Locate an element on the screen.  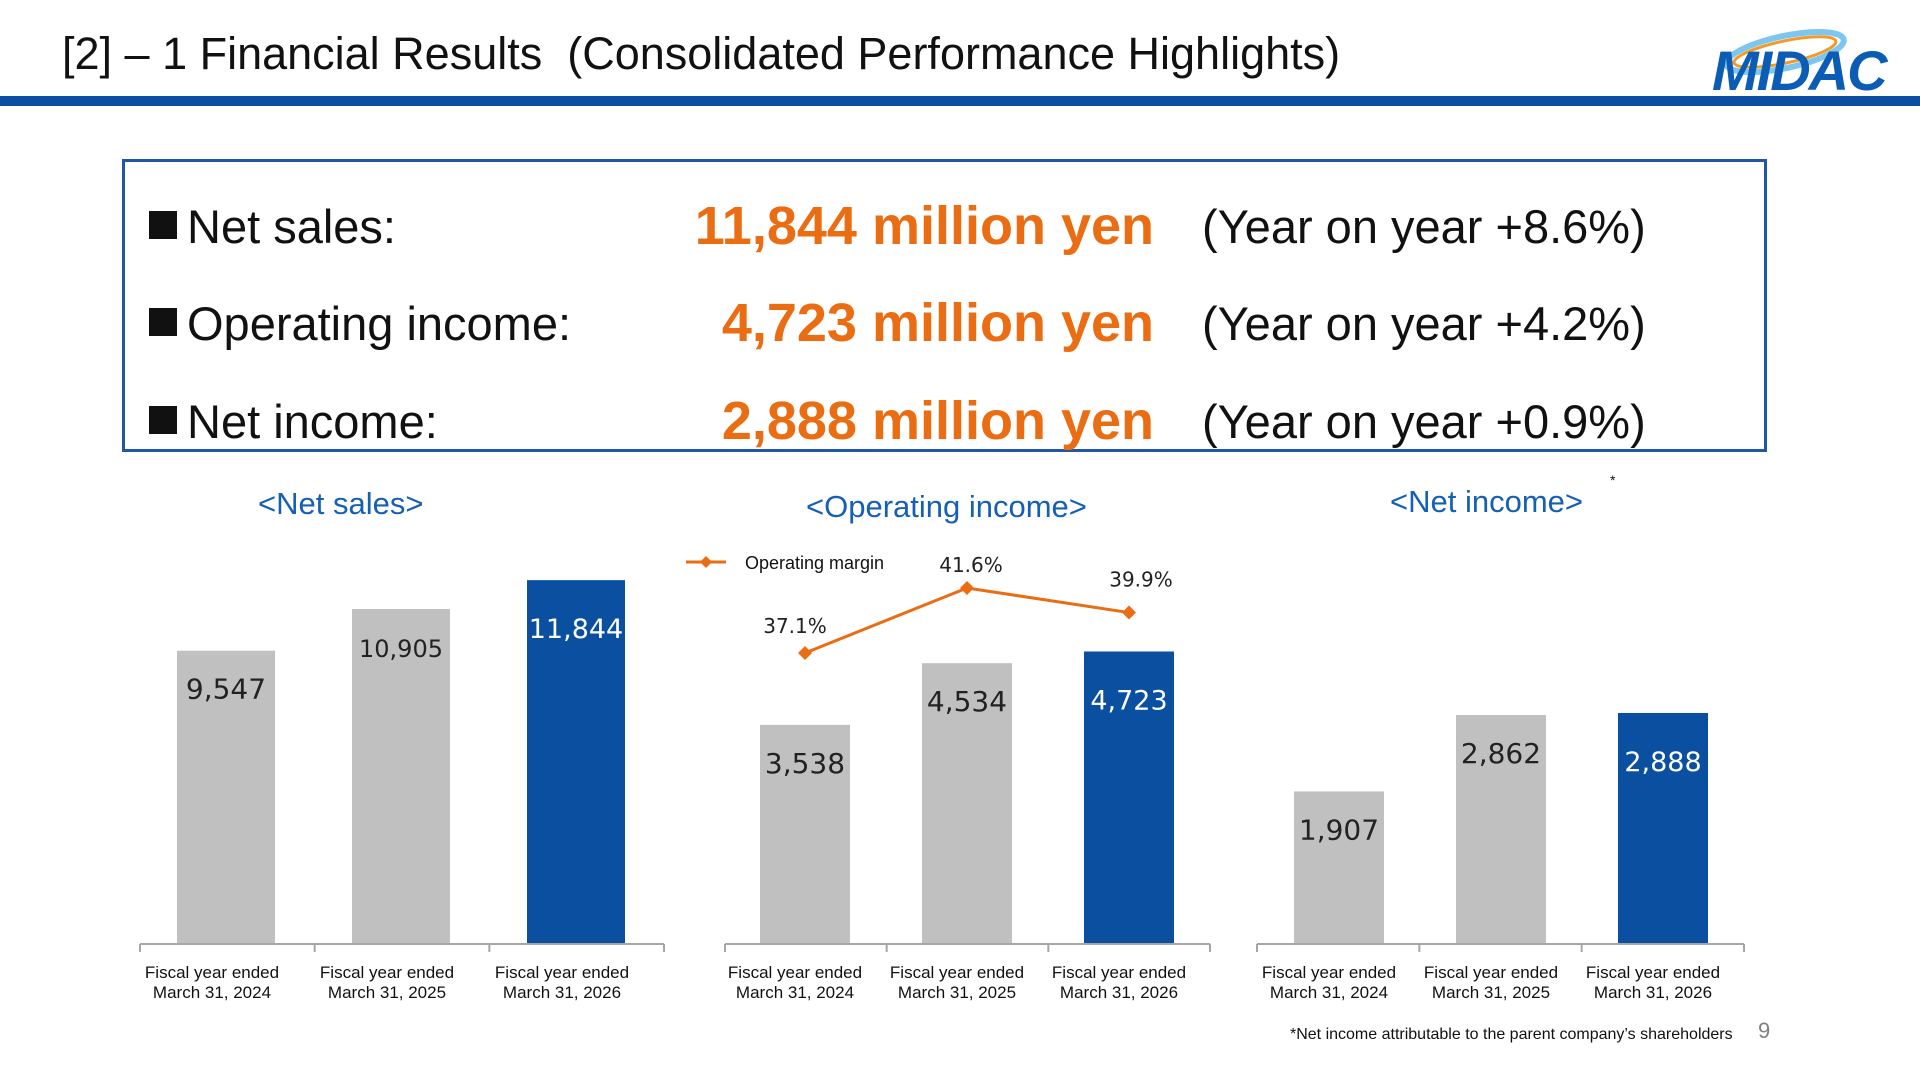
summary-yoy: (Year on year +0.9%) is located at coordinates (1424, 421).